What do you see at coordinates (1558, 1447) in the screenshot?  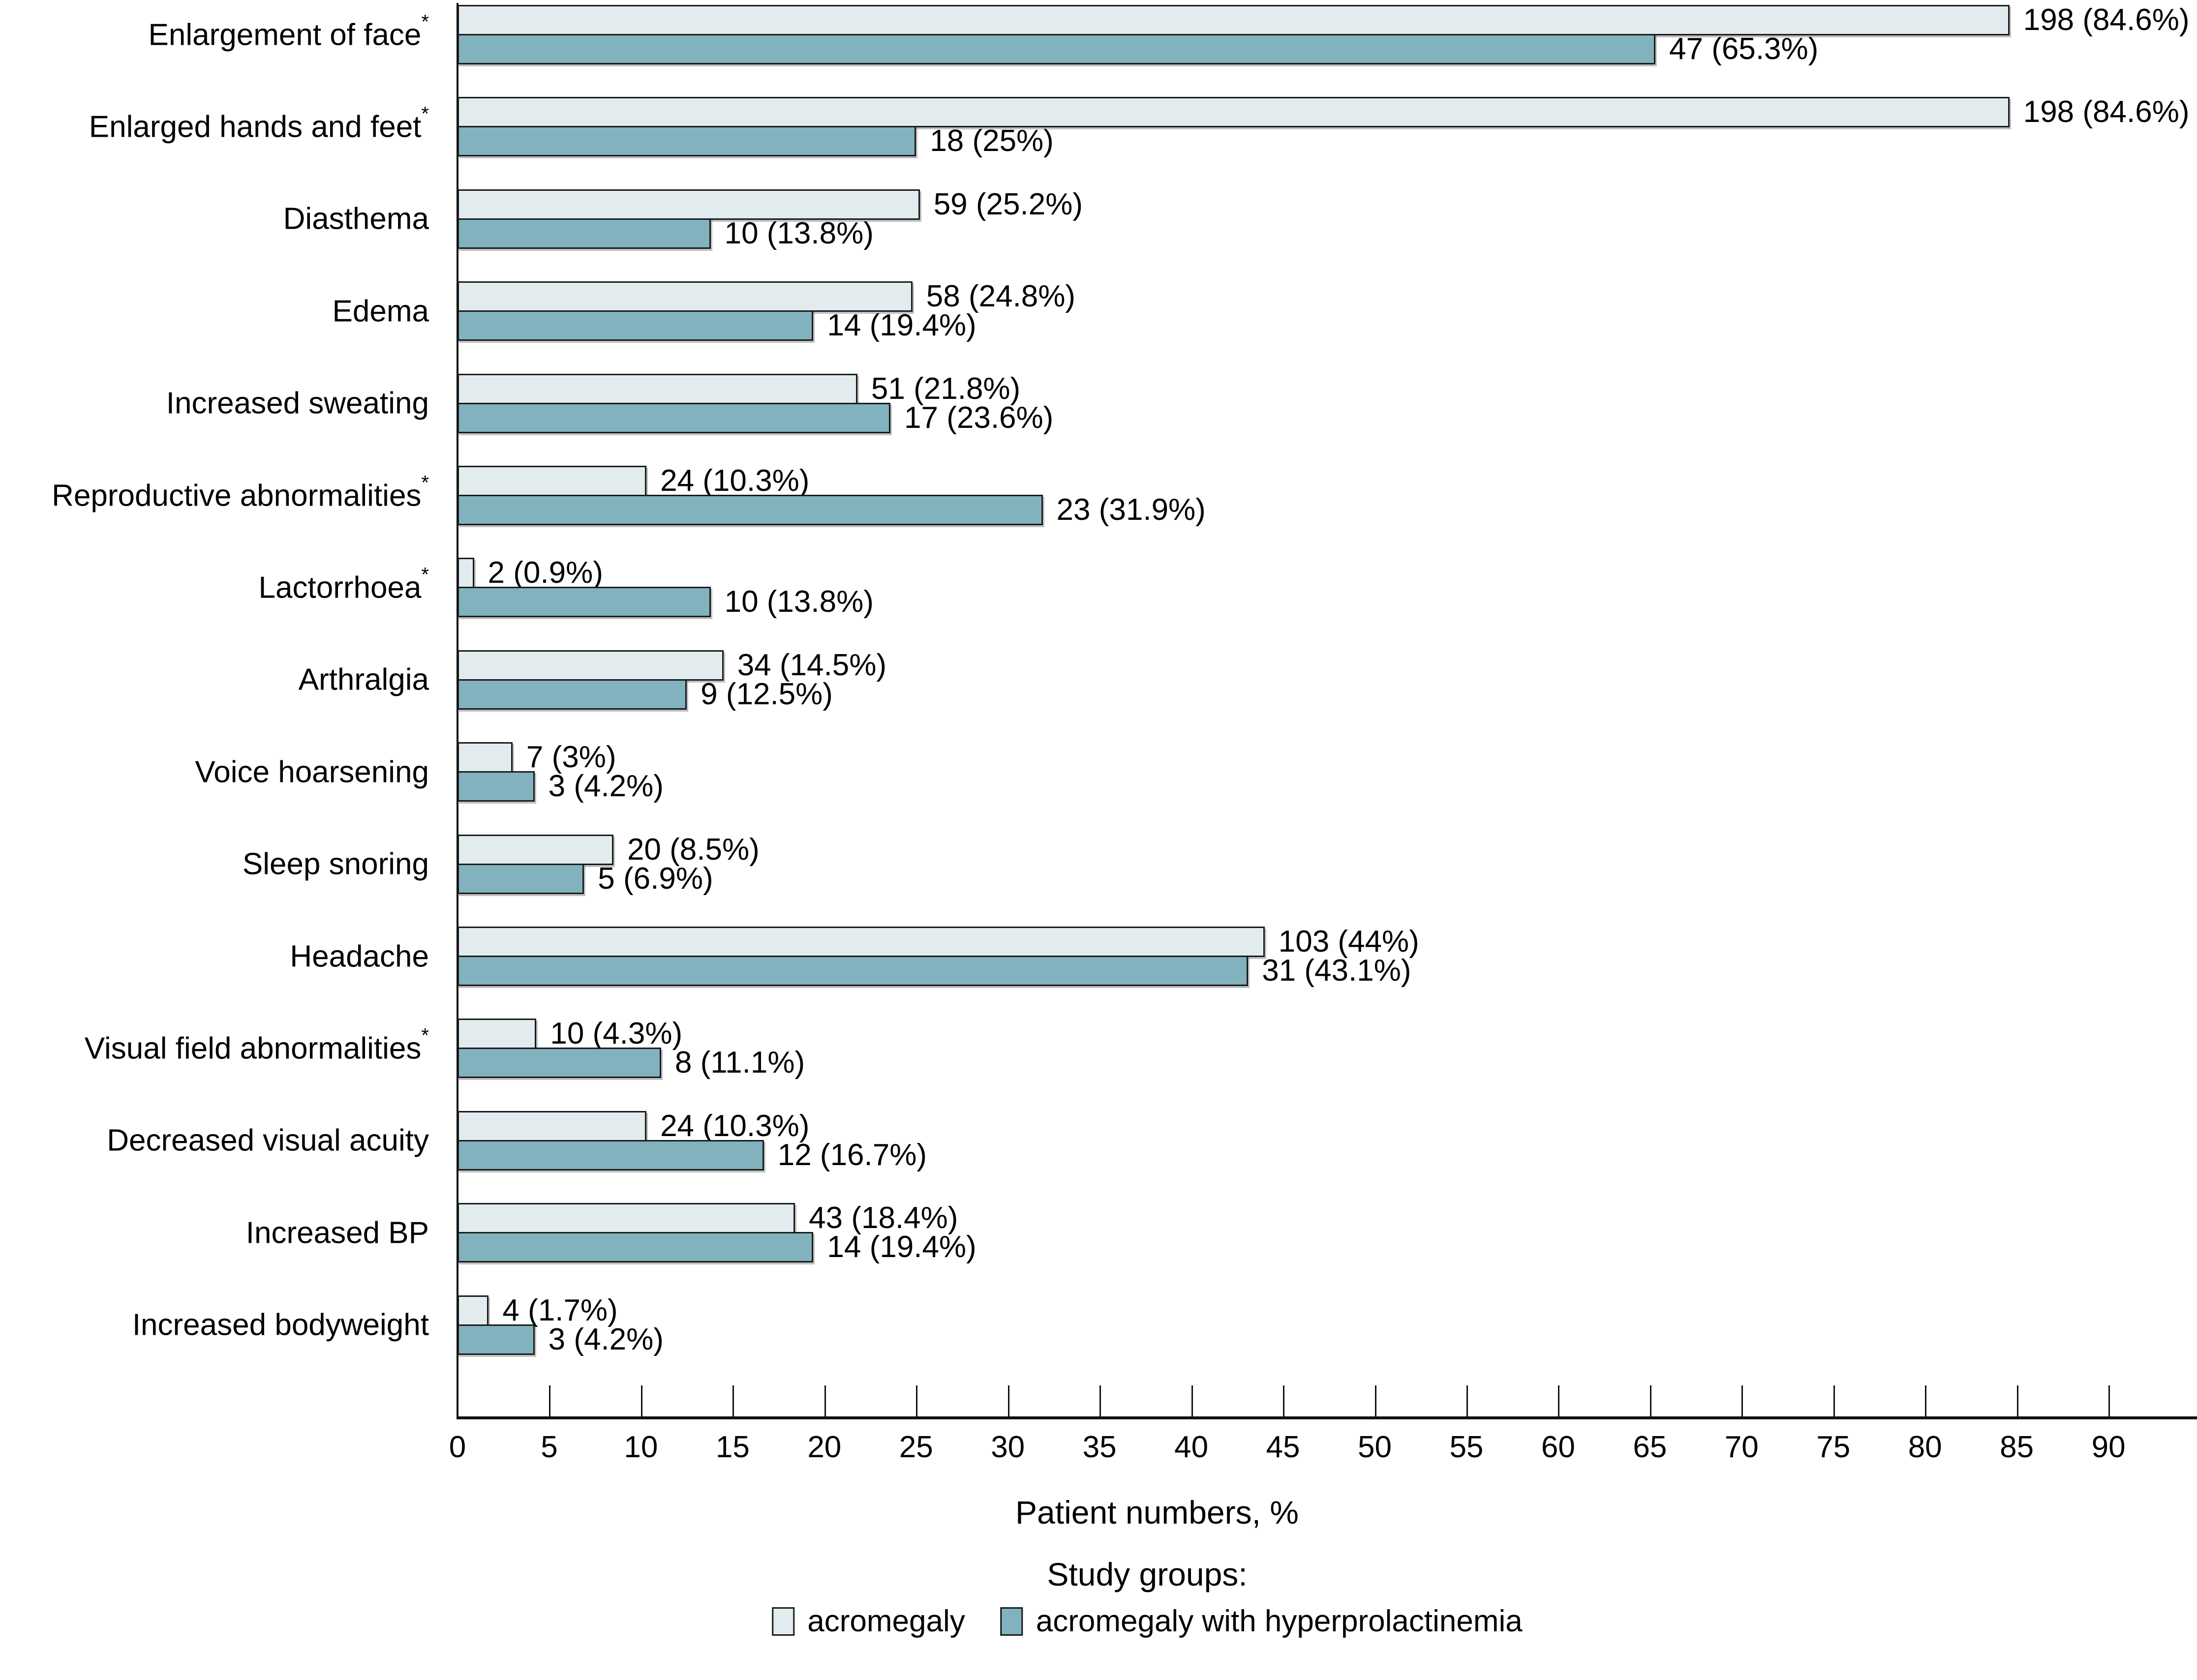 I see `x-tick-label: 60` at bounding box center [1558, 1447].